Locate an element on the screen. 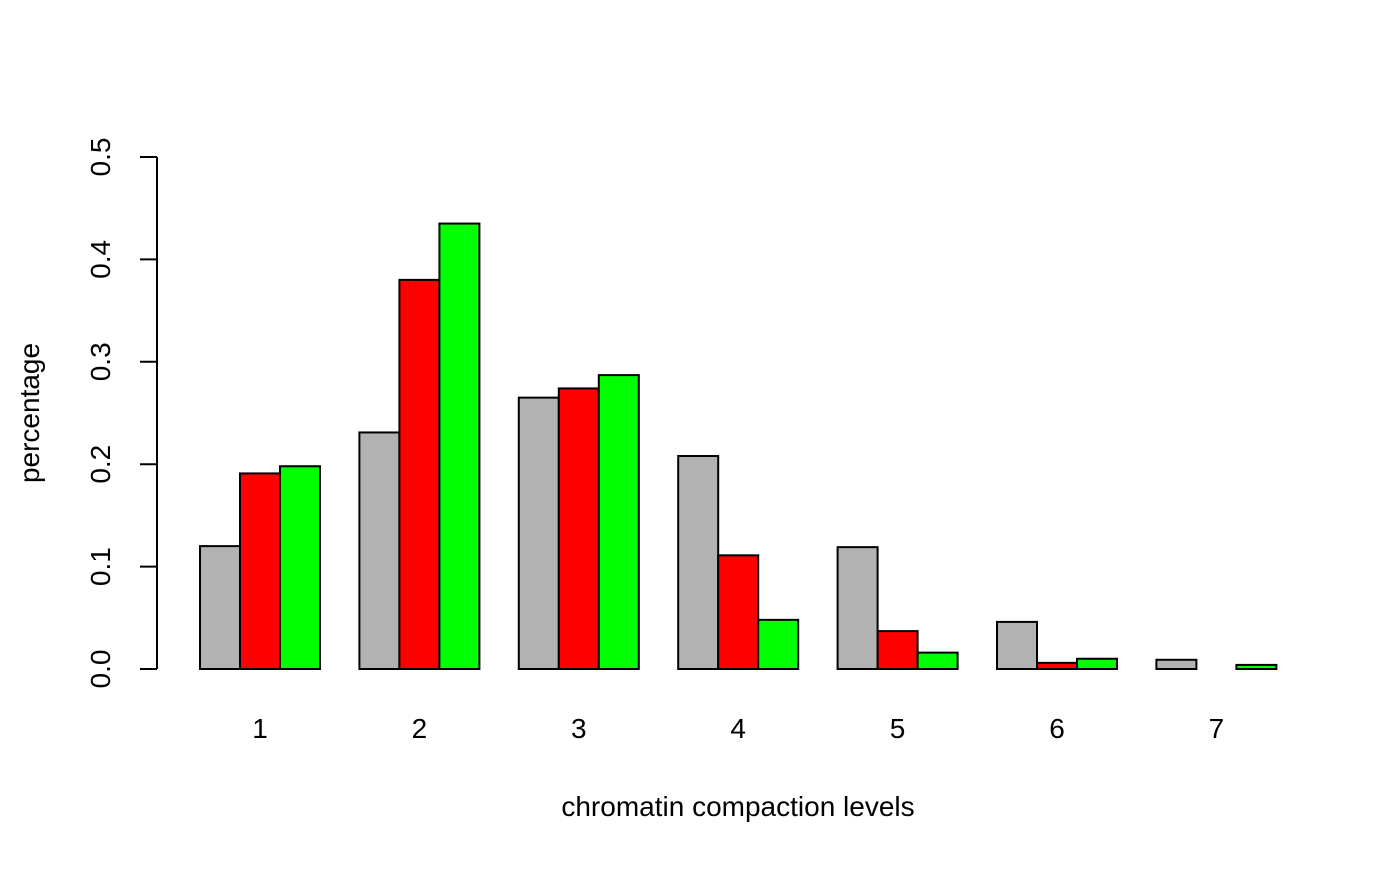  y-axis: 0.0 0.1 0.2 0.3 0.4 0.5 is located at coordinates (121, 413).